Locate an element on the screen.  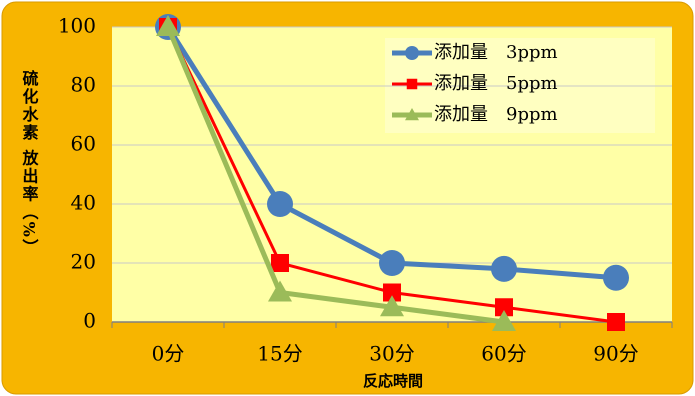
y-tick-label: 100 is located at coordinates (77, 26).